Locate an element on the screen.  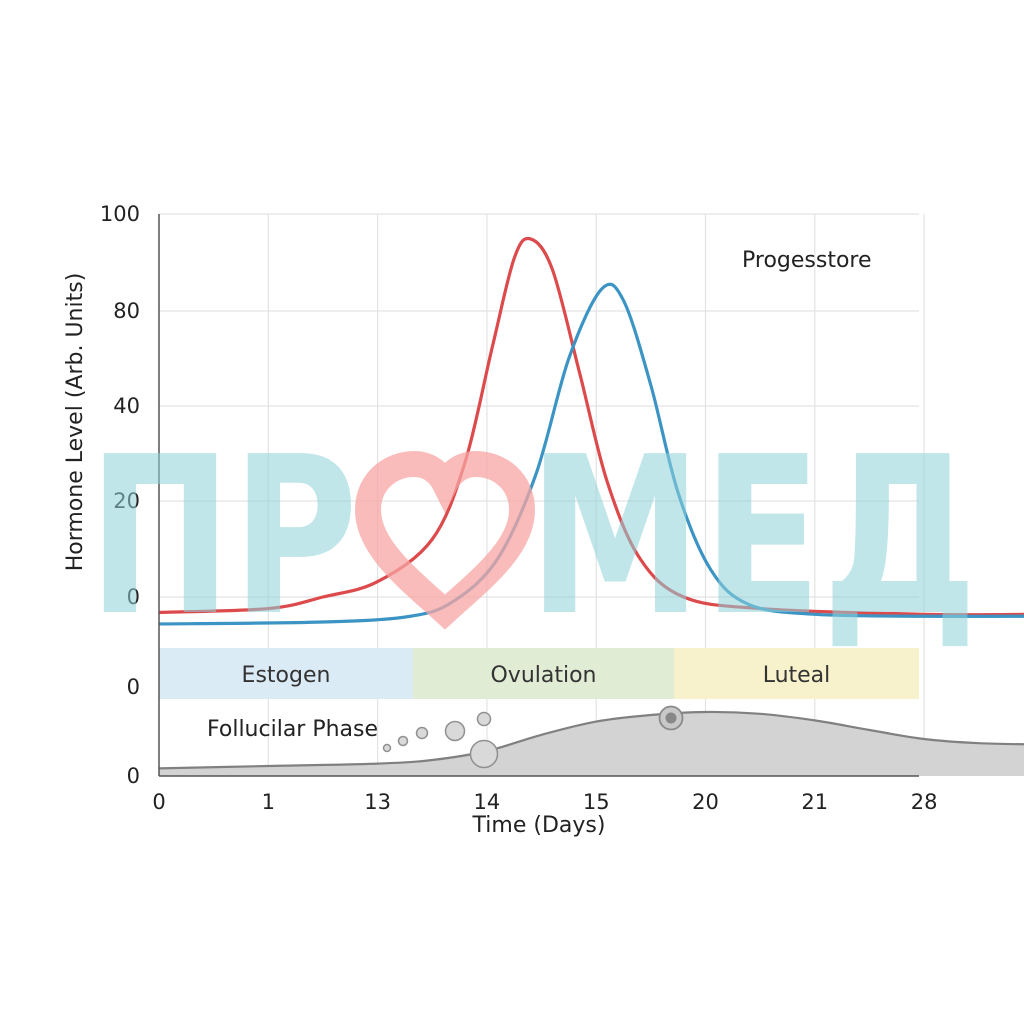
phase-label: Luteal is located at coordinates (797, 675).